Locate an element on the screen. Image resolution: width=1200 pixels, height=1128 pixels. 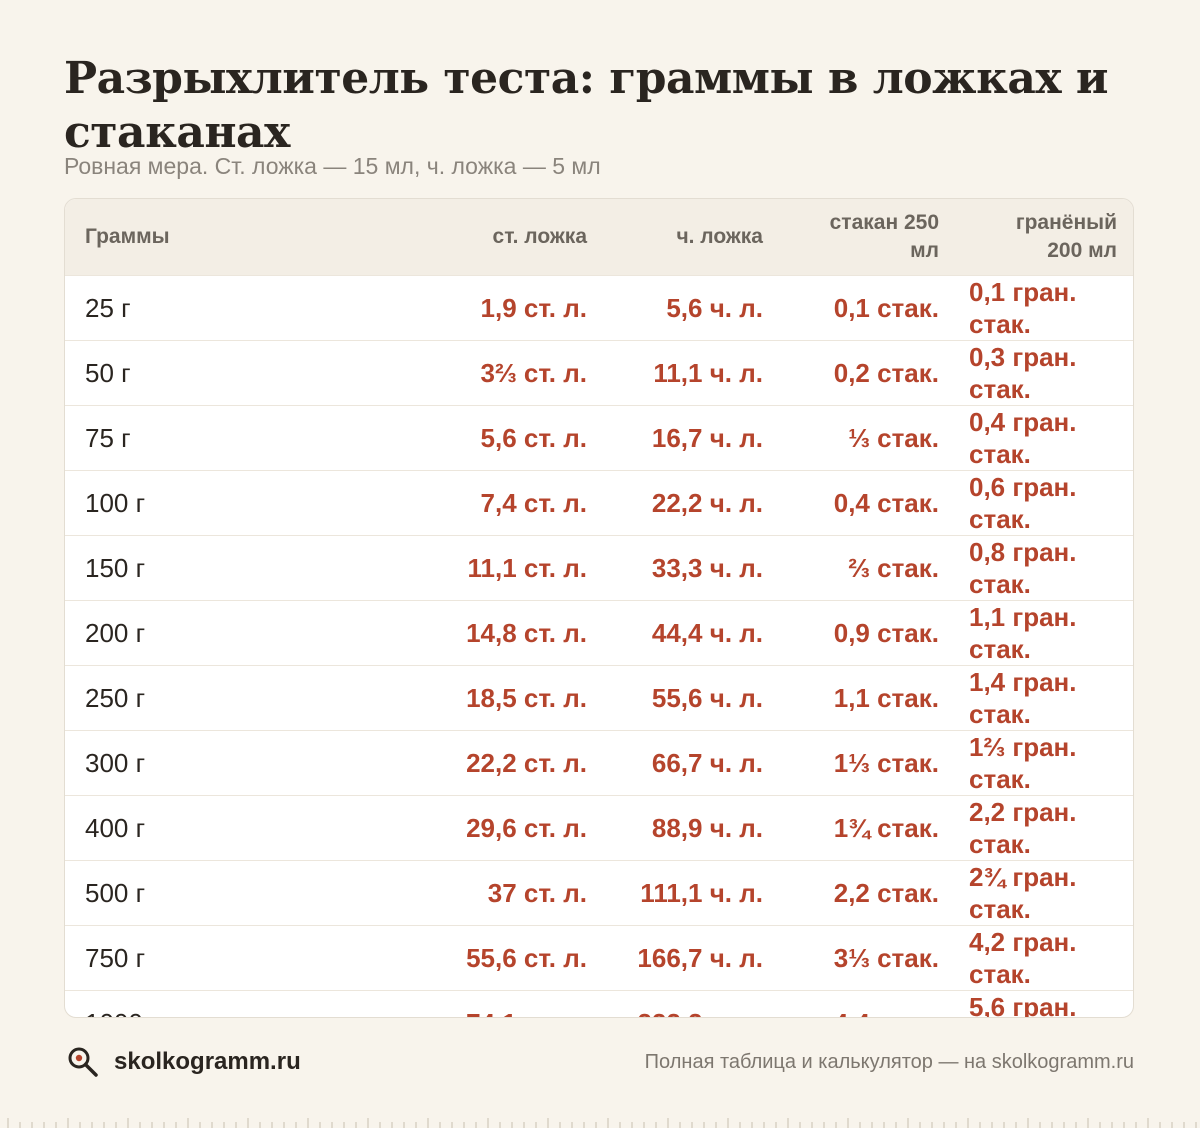
teaspoon-cell: 5,6 ч. л. is located at coordinates (714, 307).